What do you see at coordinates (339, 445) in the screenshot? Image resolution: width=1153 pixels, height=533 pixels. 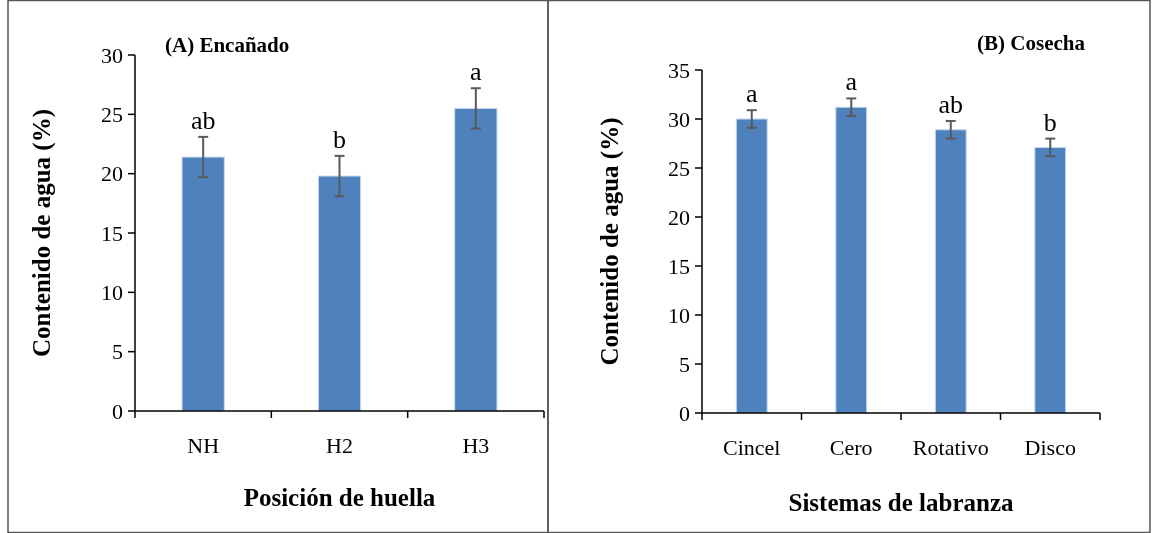 I see `x-tick-label: H2` at bounding box center [339, 445].